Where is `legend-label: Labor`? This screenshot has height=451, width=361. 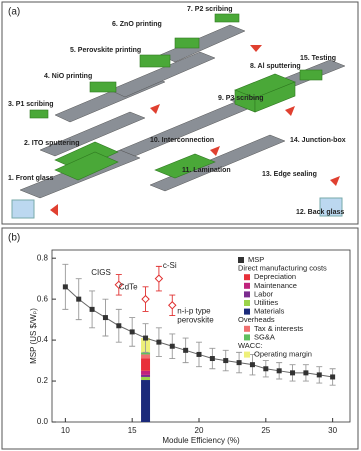 legend-label: Labor is located at coordinates (264, 293).